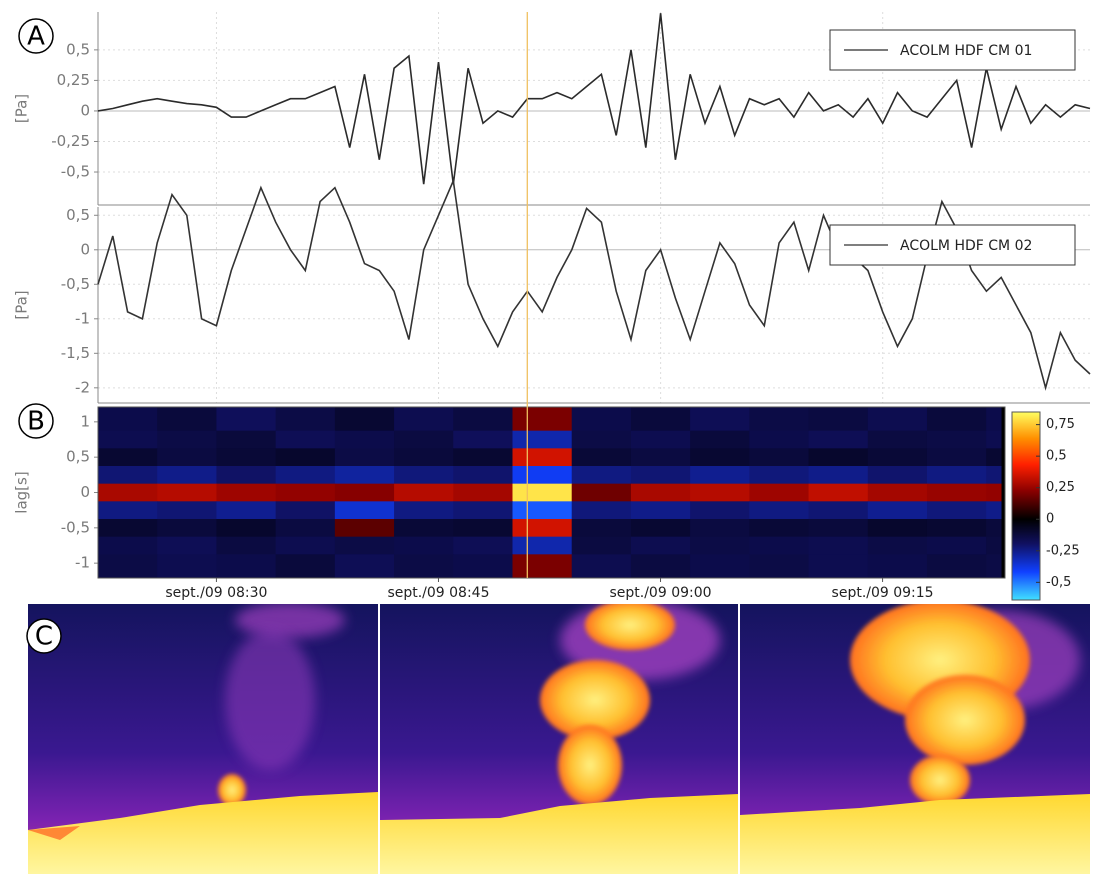  Describe the element at coordinates (22, 108) in the screenshot. I see `y-axis-label: [Pa]` at that location.